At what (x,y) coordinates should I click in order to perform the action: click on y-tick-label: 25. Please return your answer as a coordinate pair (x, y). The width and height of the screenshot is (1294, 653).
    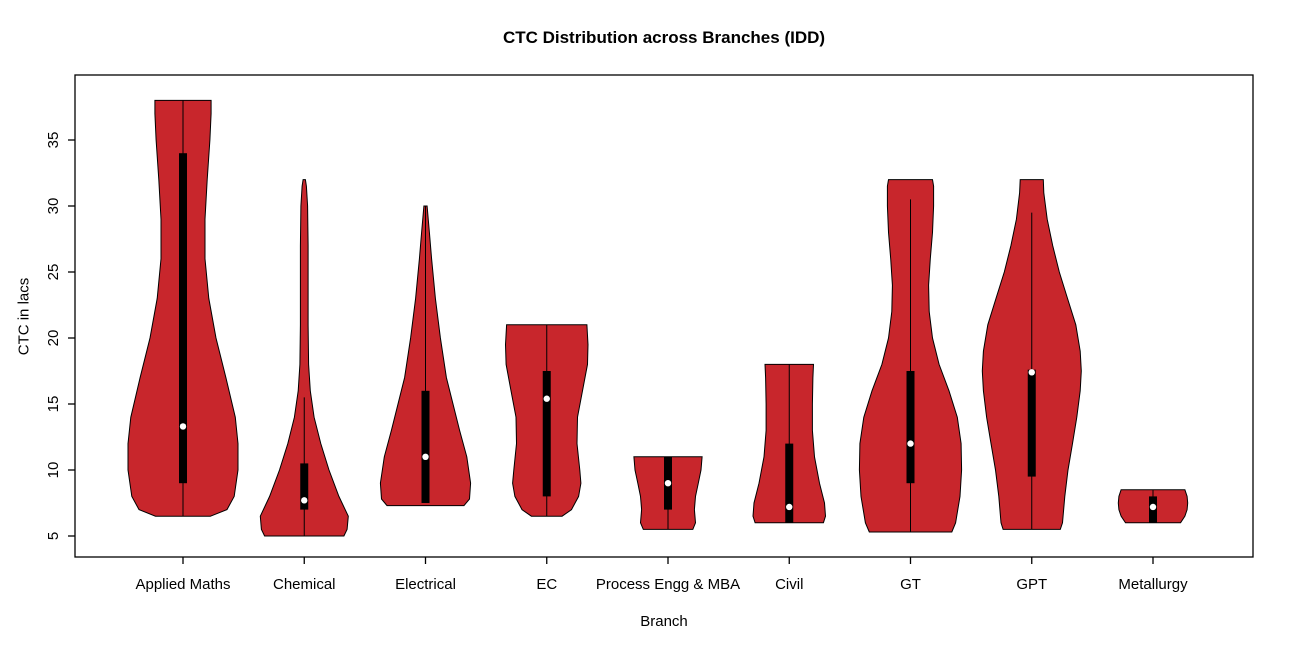
    Looking at the image, I should click on (53, 272).